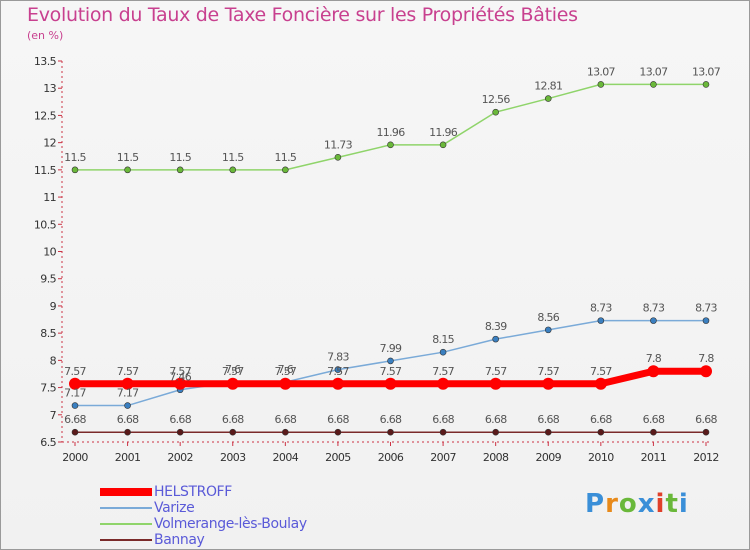 The width and height of the screenshot is (750, 550). Describe the element at coordinates (496, 99) in the screenshot. I see `data-label-volmerange-les-boulay: 12.56` at that location.